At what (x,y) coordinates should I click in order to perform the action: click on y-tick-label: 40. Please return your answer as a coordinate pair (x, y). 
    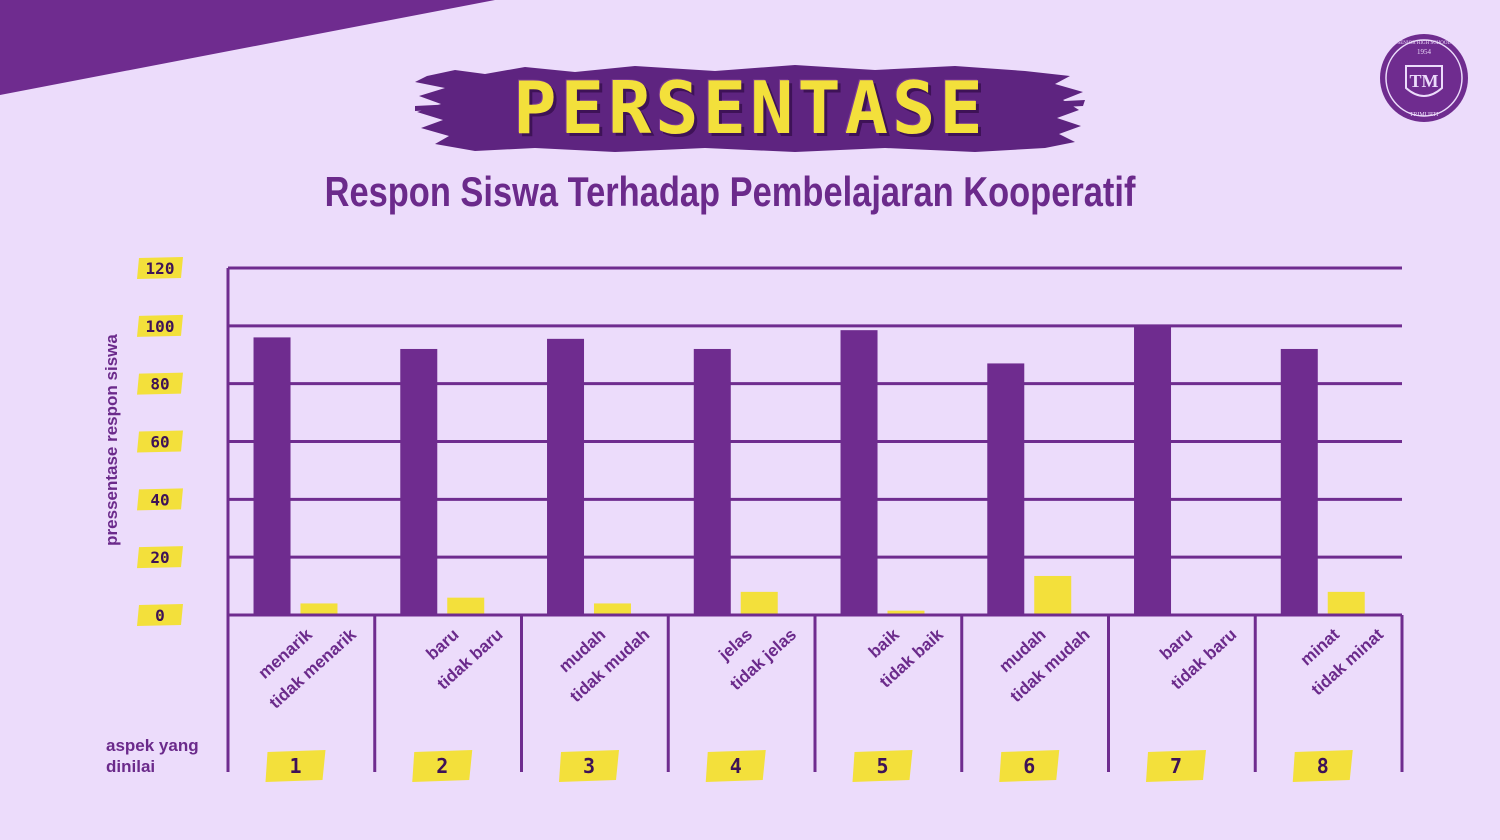
    Looking at the image, I should click on (159, 499).